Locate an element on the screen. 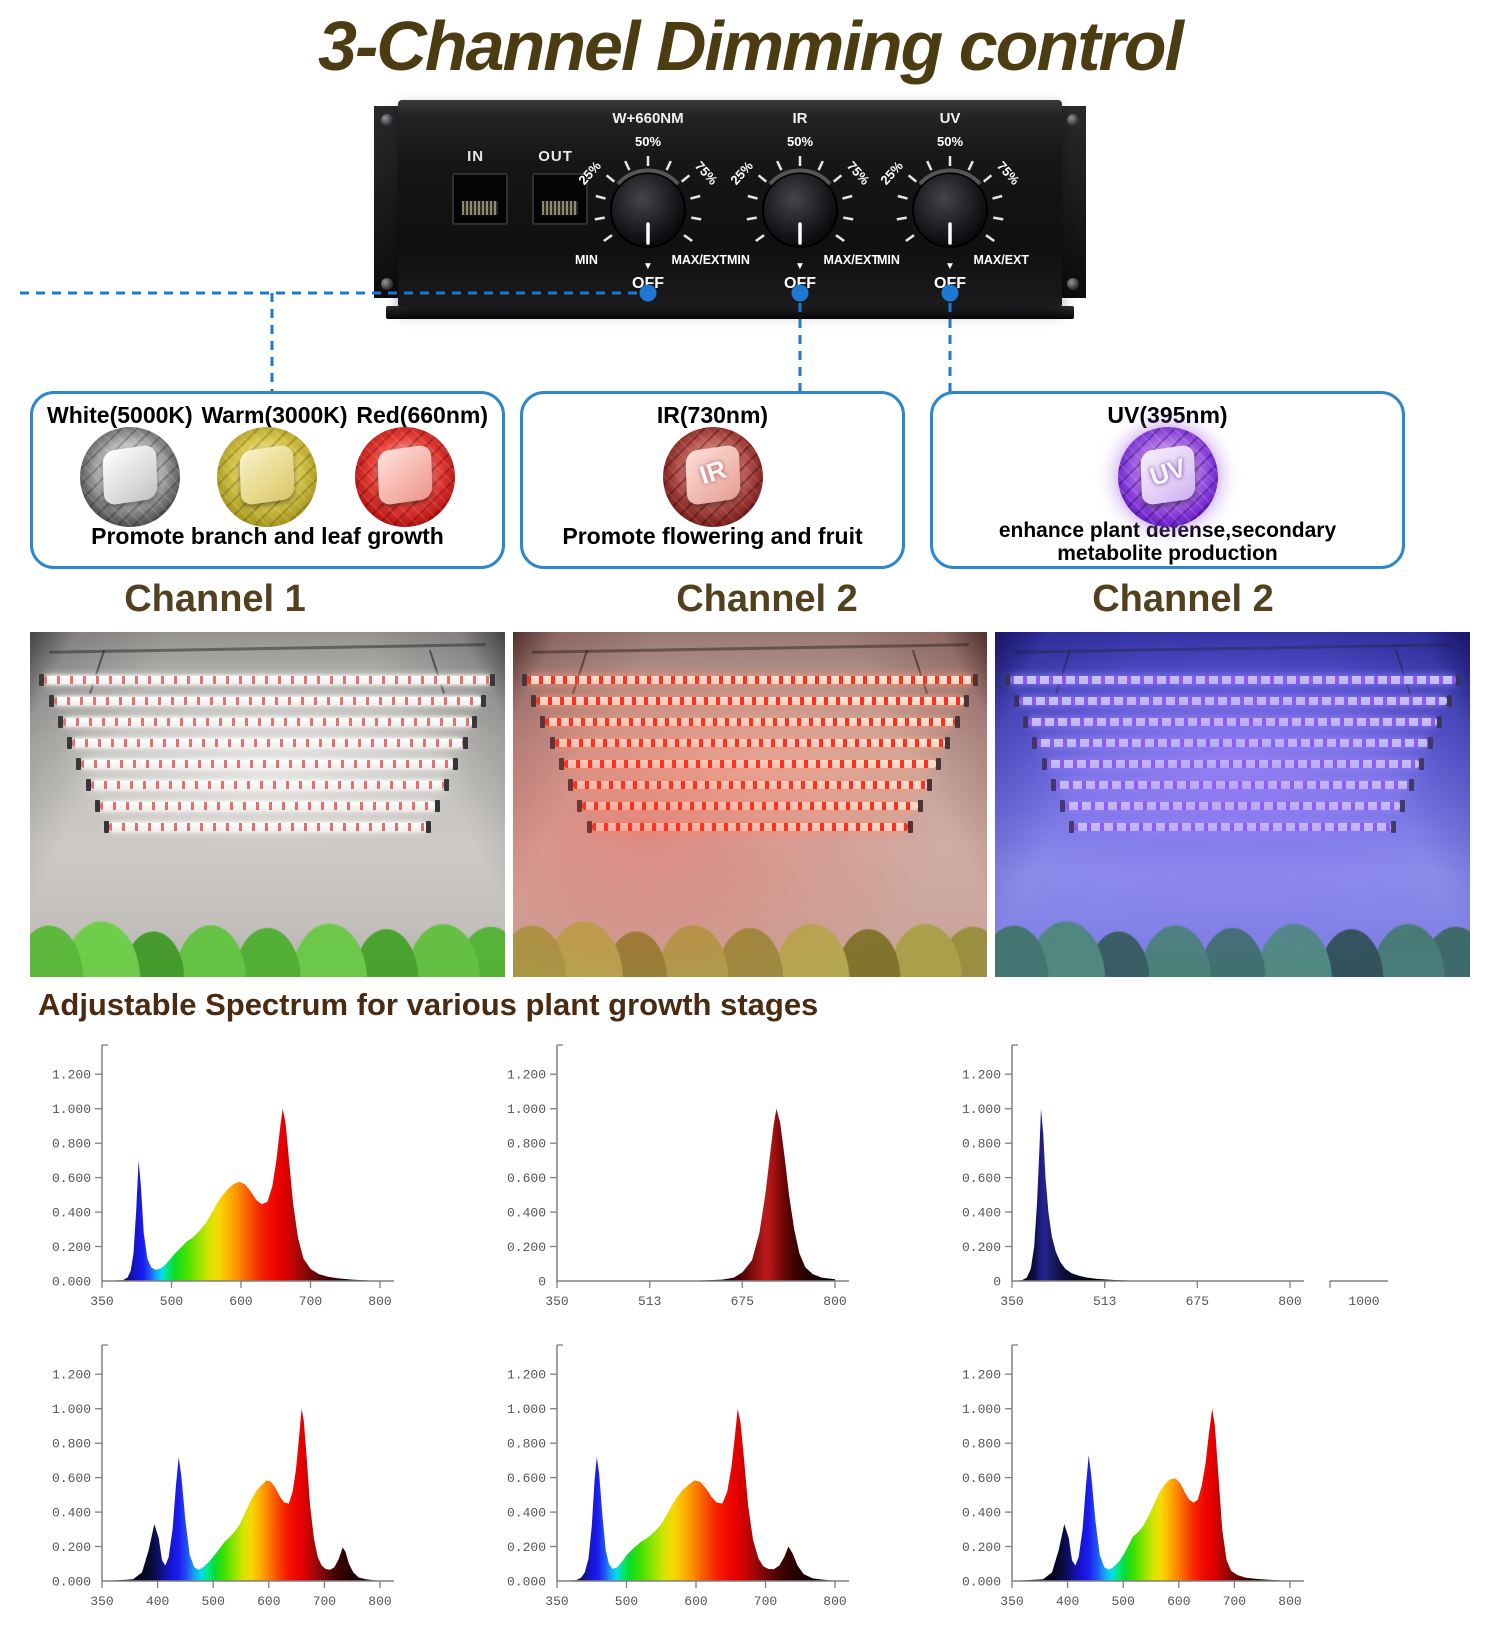  warm-chip-label: Warm(3000K) is located at coordinates (274, 415).